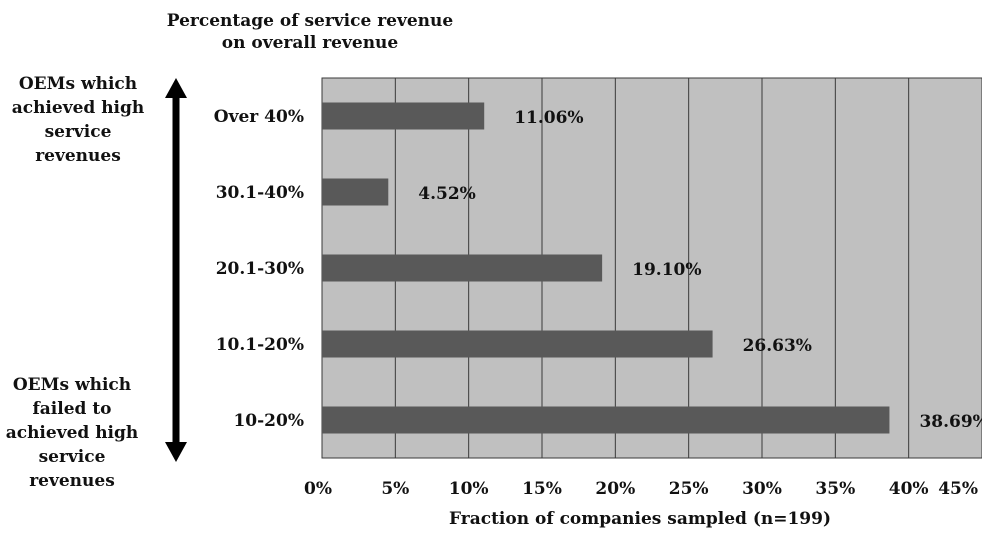 Image resolution: width=982 pixels, height=535 pixels. Describe the element at coordinates (447, 194) in the screenshot. I see `value-label: 4.52%` at that location.